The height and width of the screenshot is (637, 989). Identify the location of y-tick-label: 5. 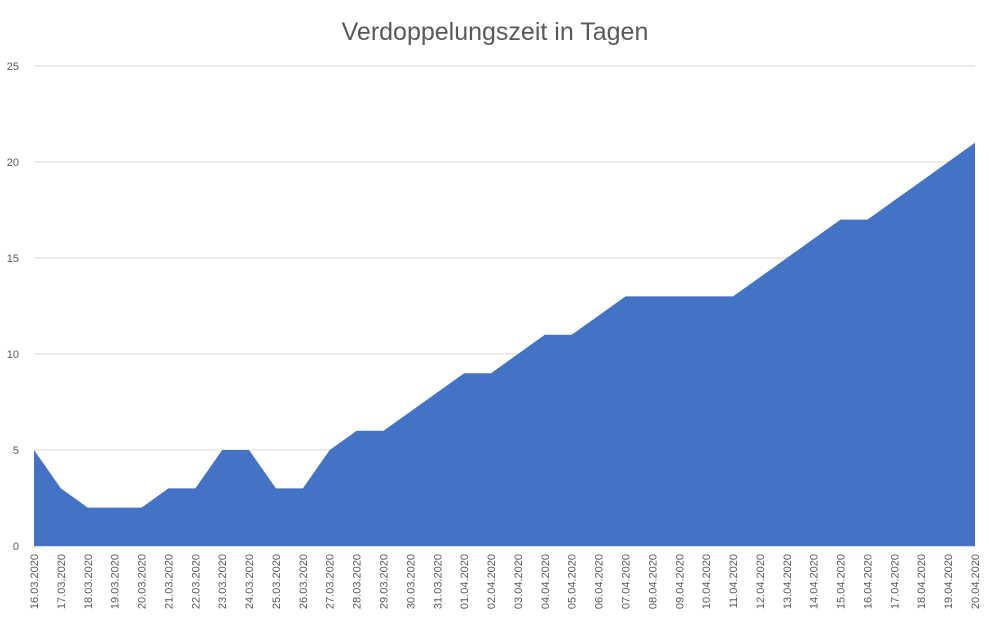
(16, 451).